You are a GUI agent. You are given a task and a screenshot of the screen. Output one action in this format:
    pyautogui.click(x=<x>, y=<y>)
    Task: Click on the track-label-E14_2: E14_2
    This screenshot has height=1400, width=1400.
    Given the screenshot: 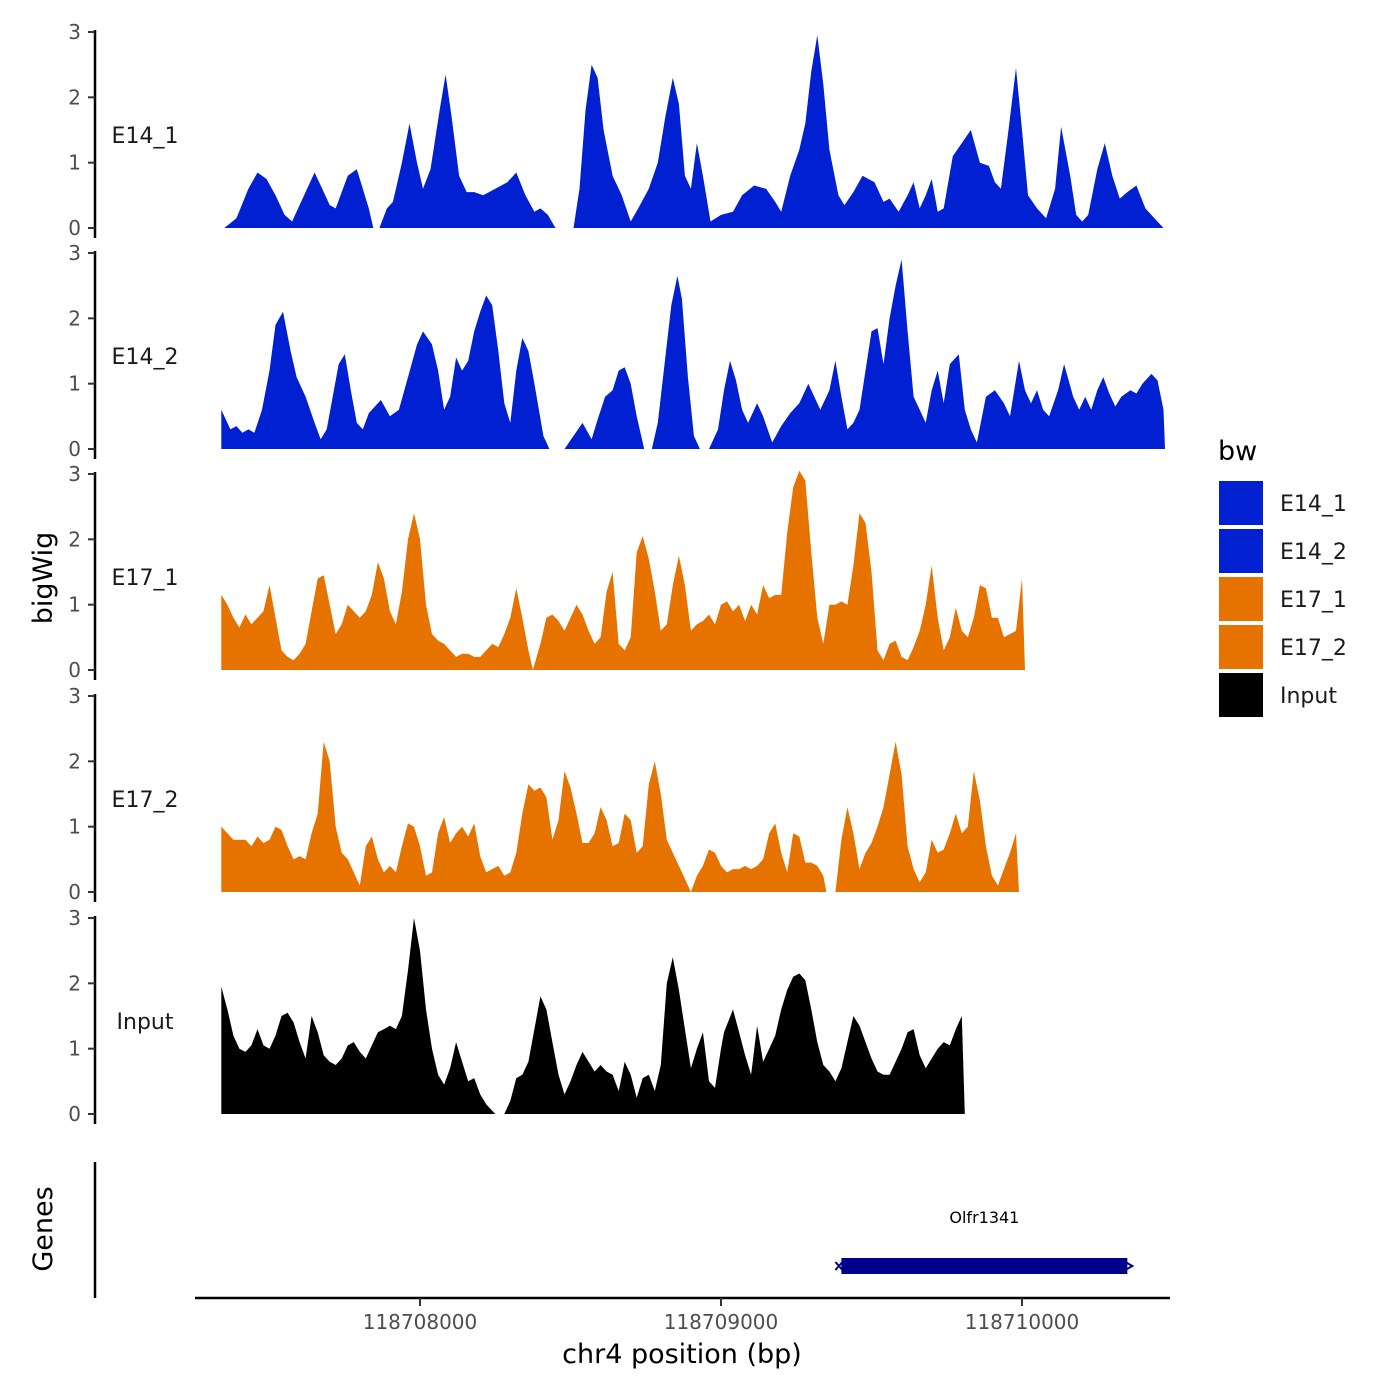 What is the action you would take?
    pyautogui.click(x=145, y=357)
    